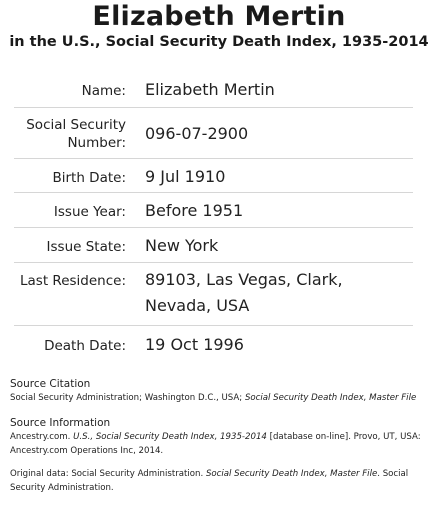 The image size is (438, 505). What do you see at coordinates (76, 134) in the screenshot?
I see `field-label: Social Security Number:` at bounding box center [76, 134].